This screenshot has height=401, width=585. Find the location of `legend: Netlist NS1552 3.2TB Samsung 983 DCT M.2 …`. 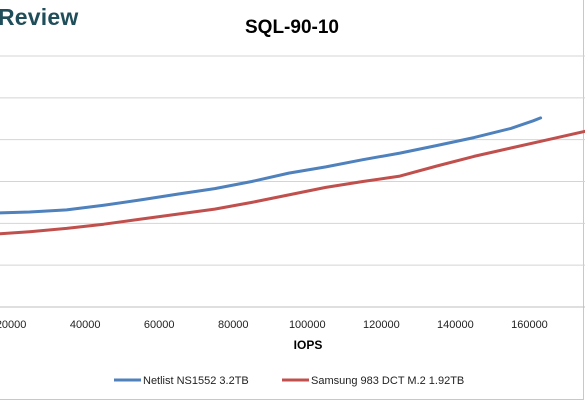

legend: Netlist NS1552 3.2TB Samsung 983 DCT M.2 … is located at coordinates (289, 381).